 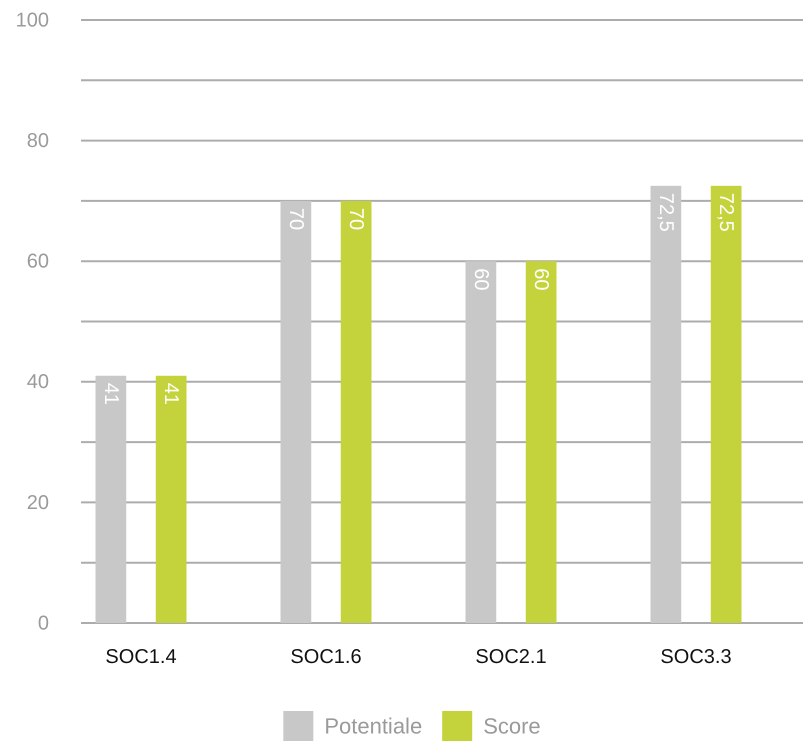 I want to click on data-label: 70, so click(x=356, y=219).